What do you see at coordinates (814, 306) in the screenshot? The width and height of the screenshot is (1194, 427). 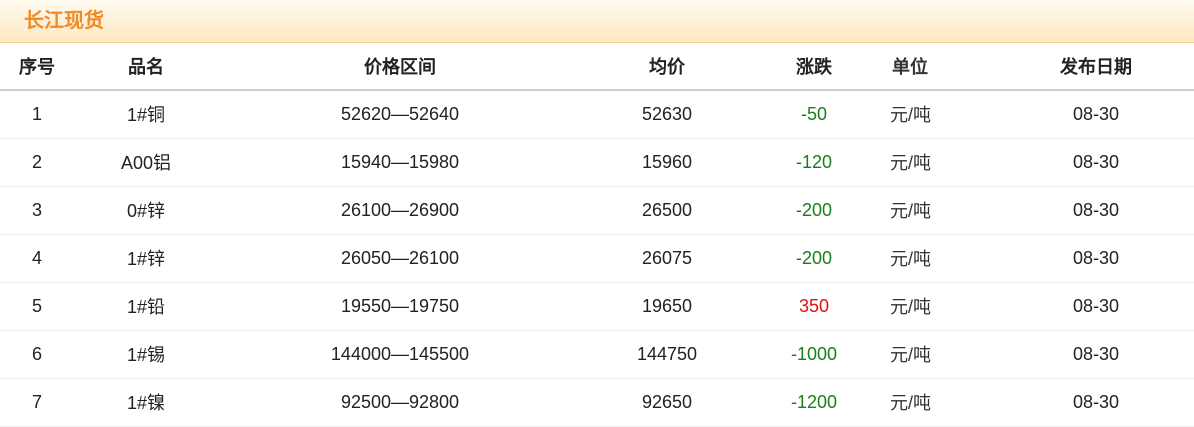 I see `cell-change: 350` at bounding box center [814, 306].